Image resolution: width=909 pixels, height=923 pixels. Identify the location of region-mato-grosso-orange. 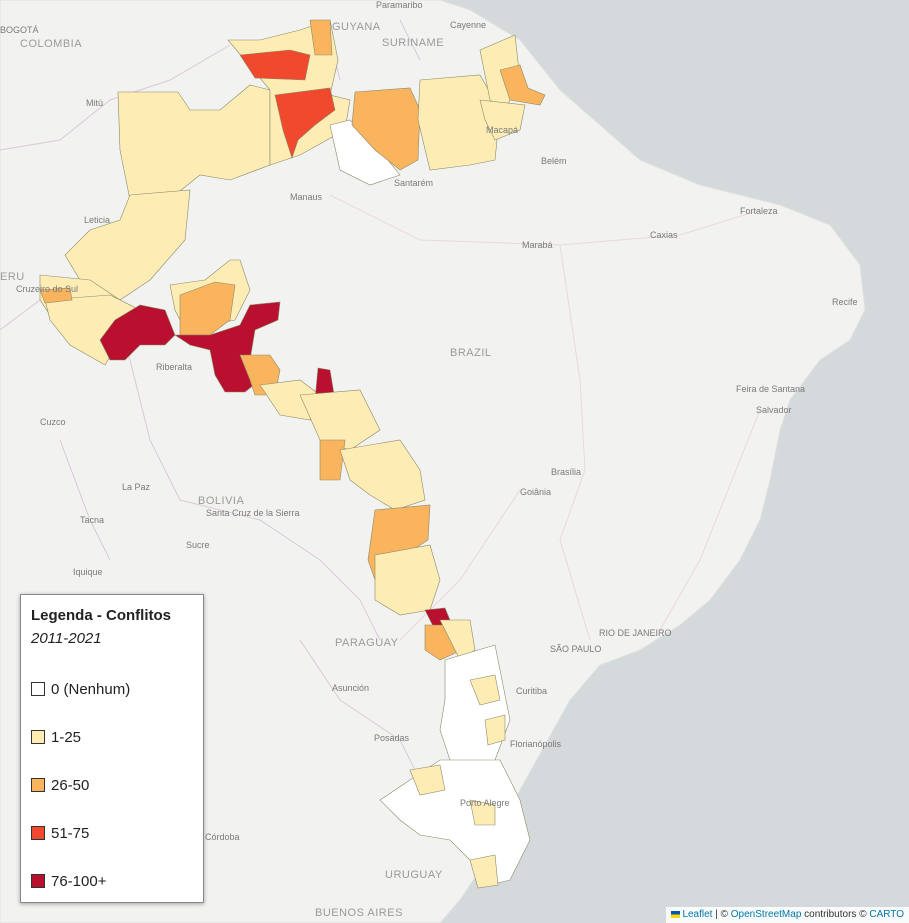
(332, 460).